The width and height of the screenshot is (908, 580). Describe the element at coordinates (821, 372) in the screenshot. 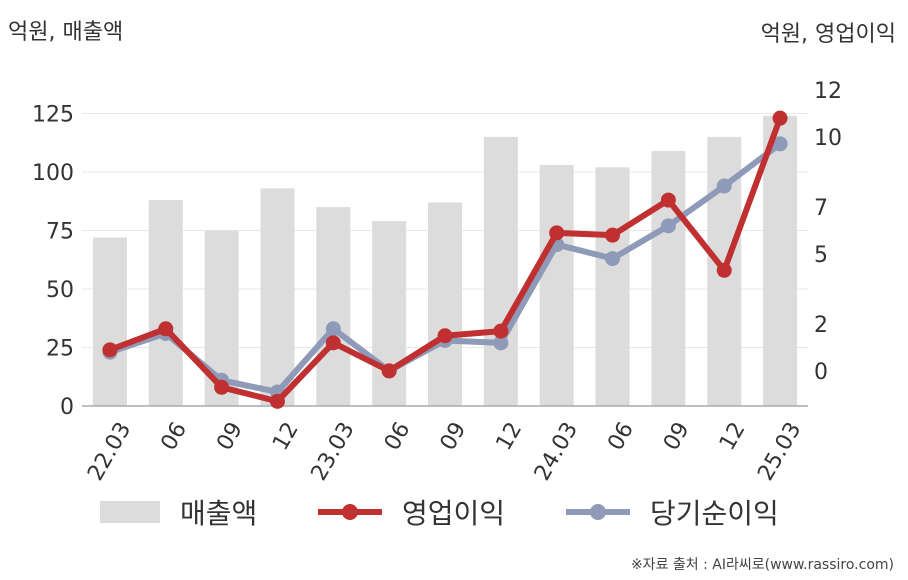

I see `right-tick-label: 0` at that location.